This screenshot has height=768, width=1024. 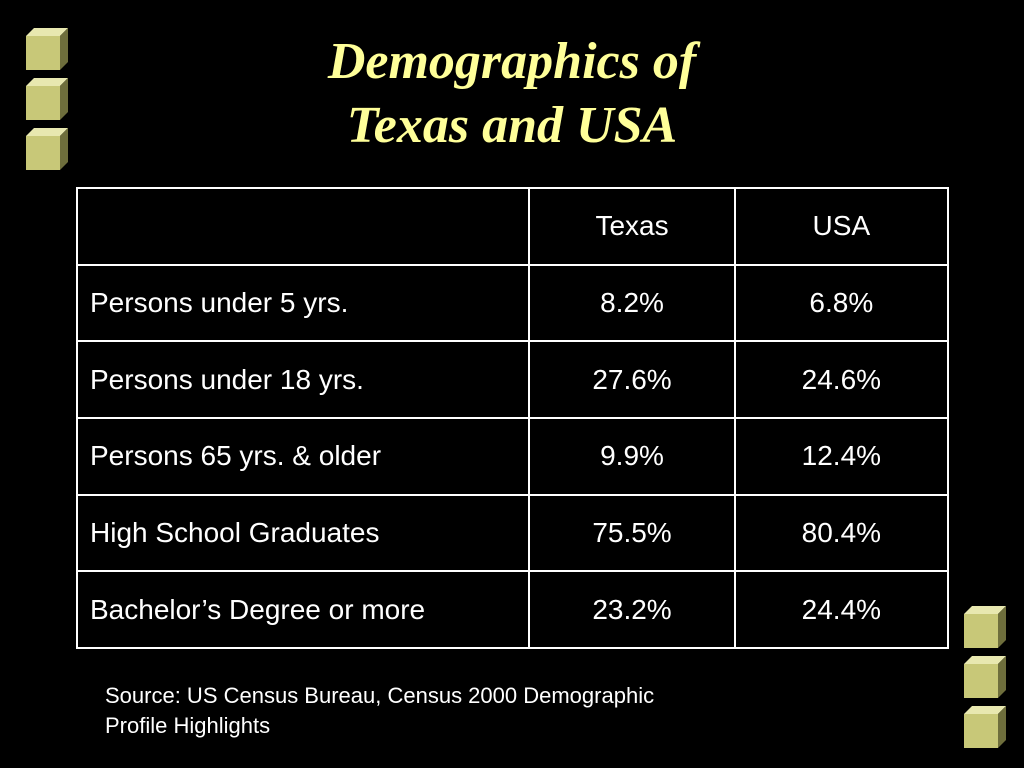 I want to click on usa-value: 80.4%, so click(x=841, y=533).